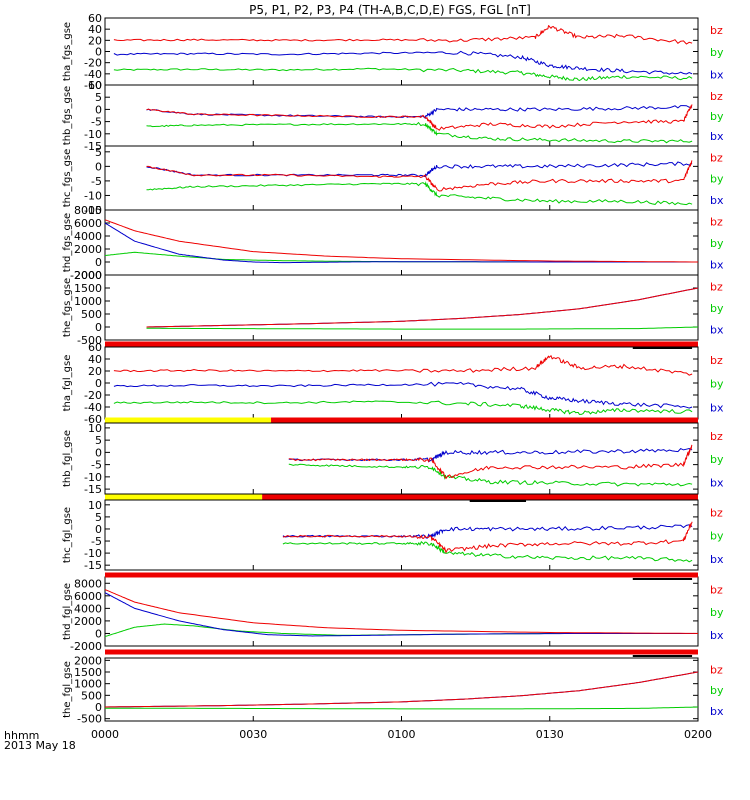  What do you see at coordinates (98, 517) in the screenshot?
I see `y-tick-label: 5` at bounding box center [98, 517].